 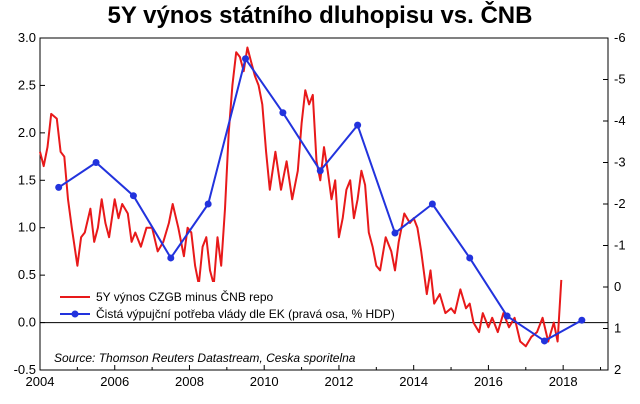 I want to click on y-right-tick-label: -6, so click(x=620, y=37).